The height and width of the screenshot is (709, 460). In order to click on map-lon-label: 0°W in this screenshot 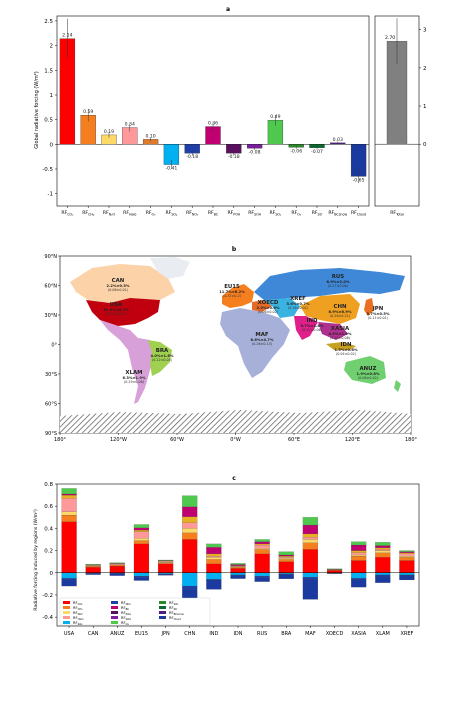, I will do `click(235, 440)`.